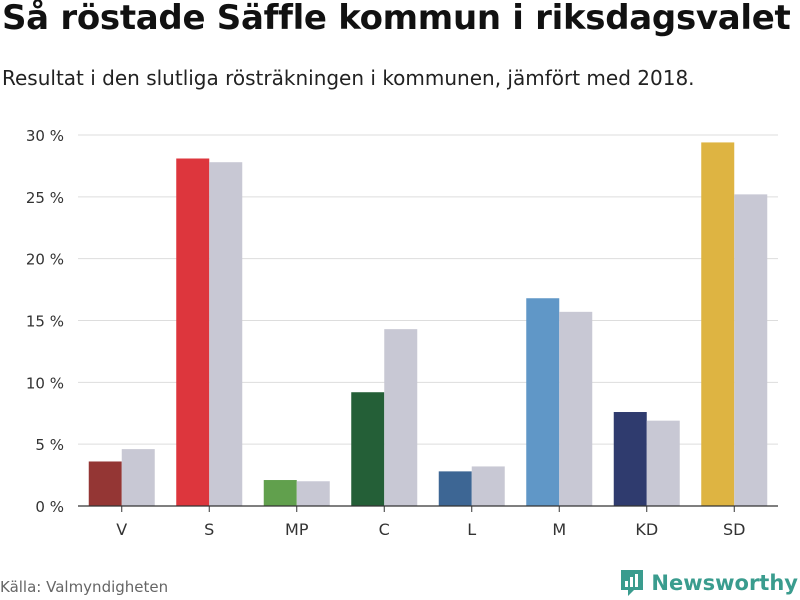 The image size is (800, 600). I want to click on bar-2018-c, so click(401, 417).